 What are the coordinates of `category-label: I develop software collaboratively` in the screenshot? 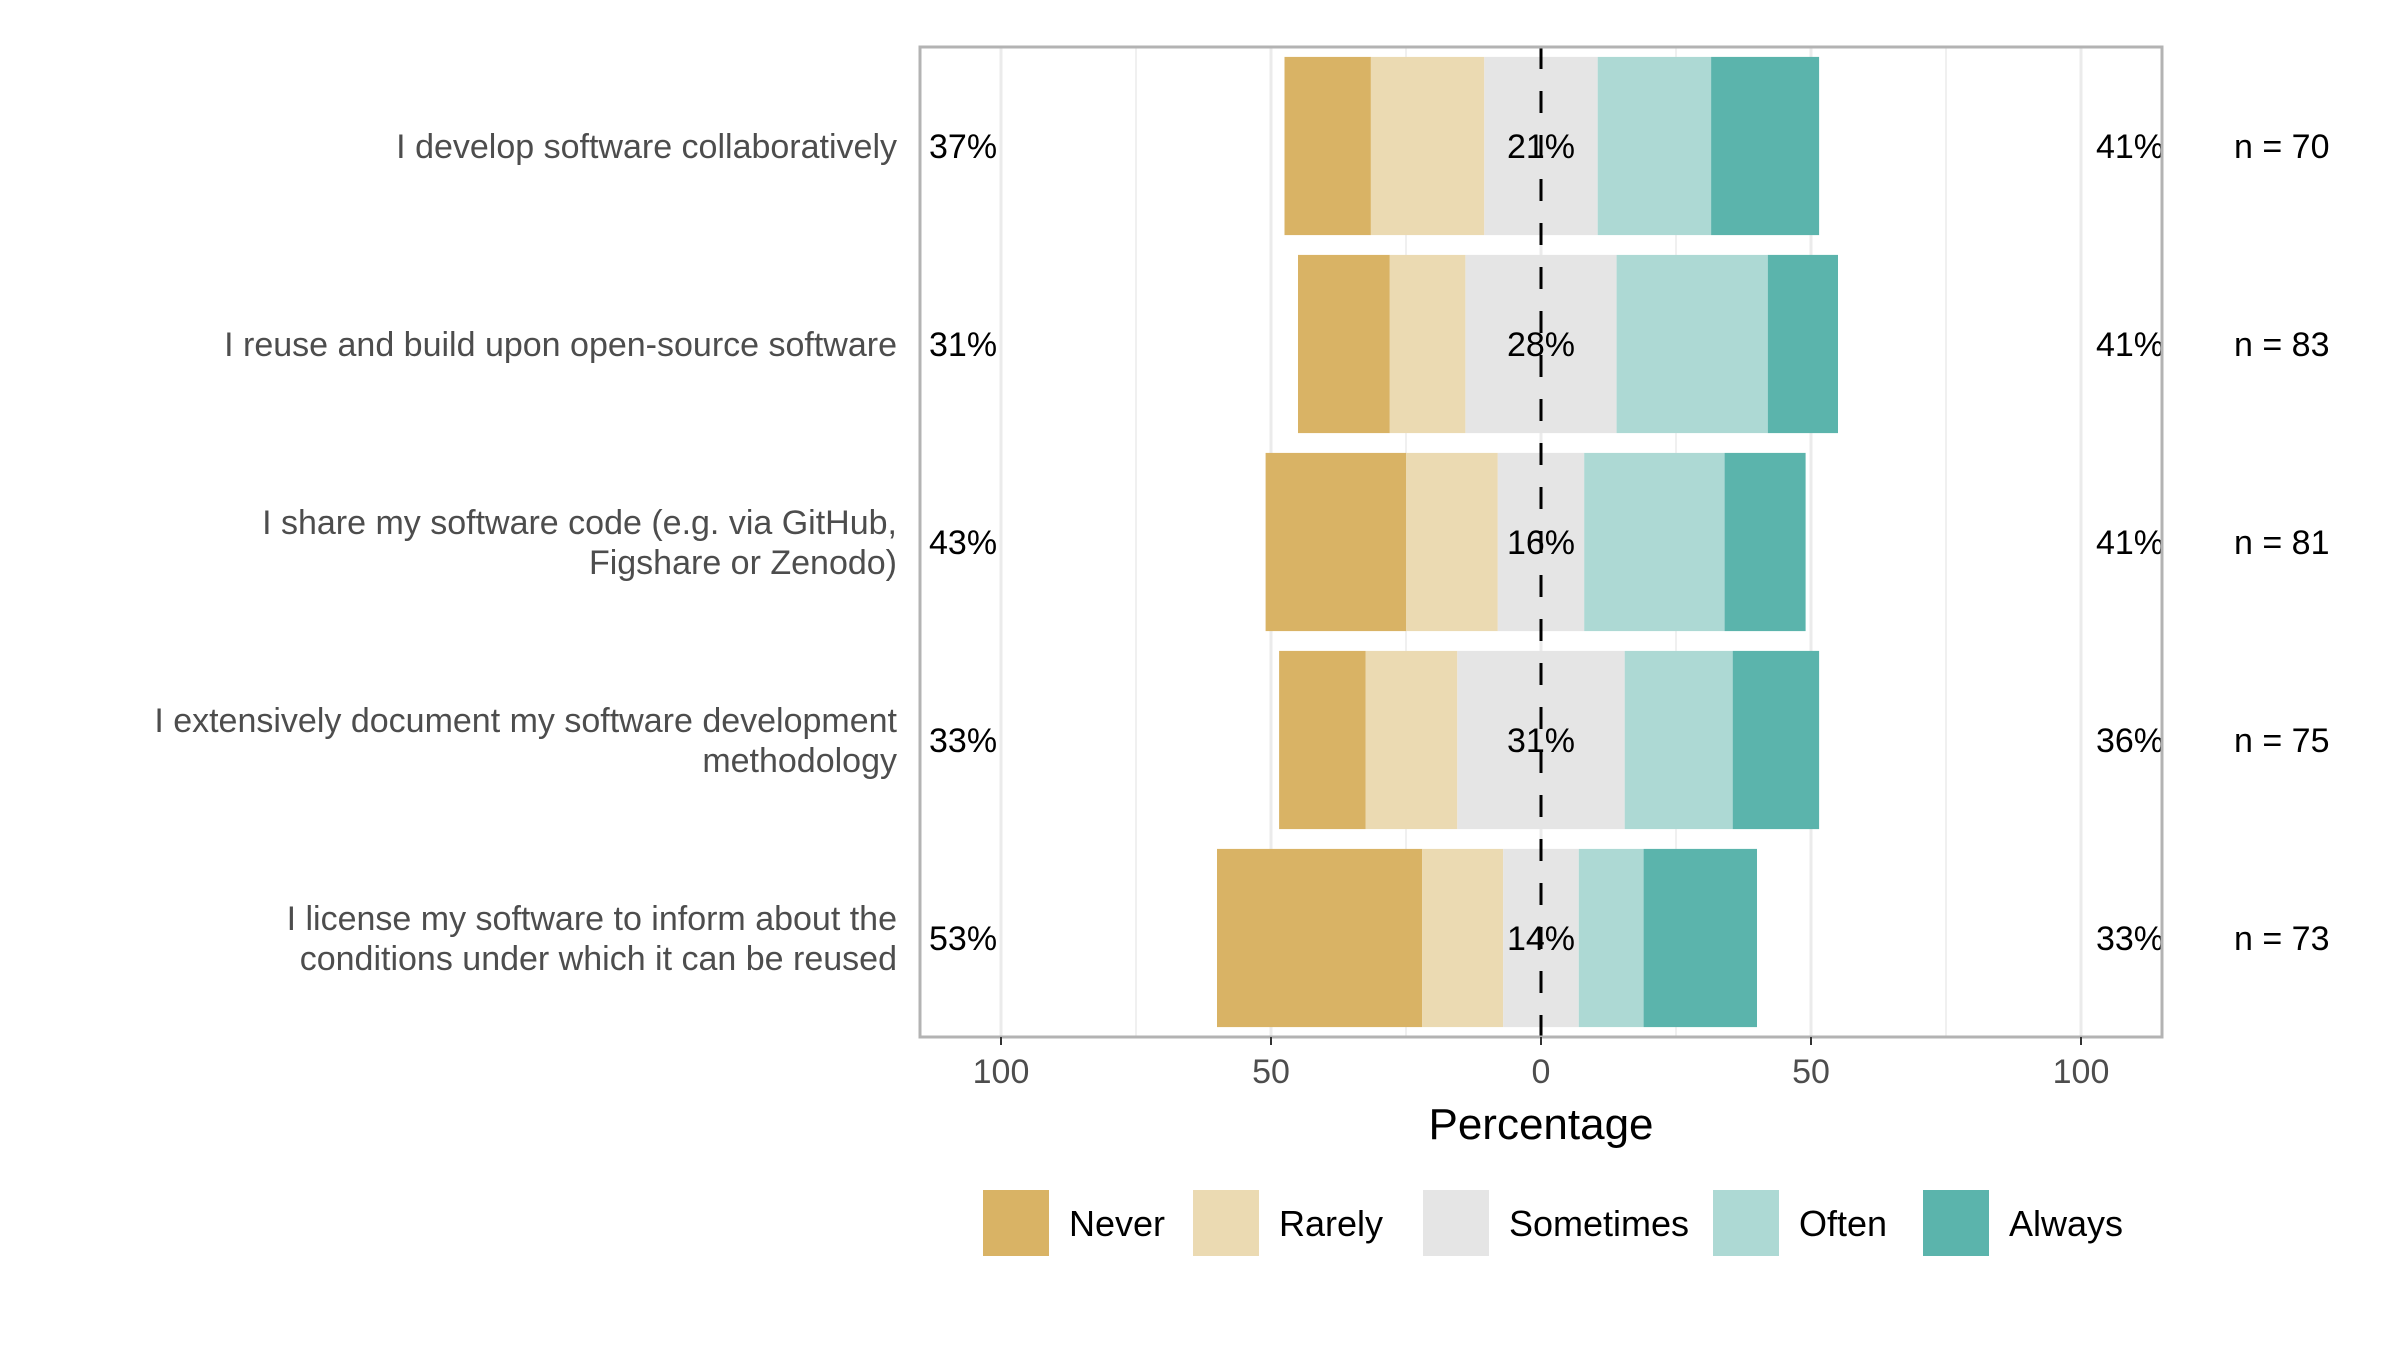 It's located at (646, 147).